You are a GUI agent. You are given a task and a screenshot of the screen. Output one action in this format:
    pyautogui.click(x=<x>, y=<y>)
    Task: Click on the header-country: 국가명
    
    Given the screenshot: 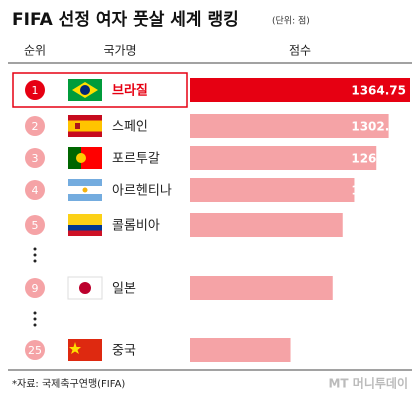 What is the action you would take?
    pyautogui.click(x=119, y=51)
    